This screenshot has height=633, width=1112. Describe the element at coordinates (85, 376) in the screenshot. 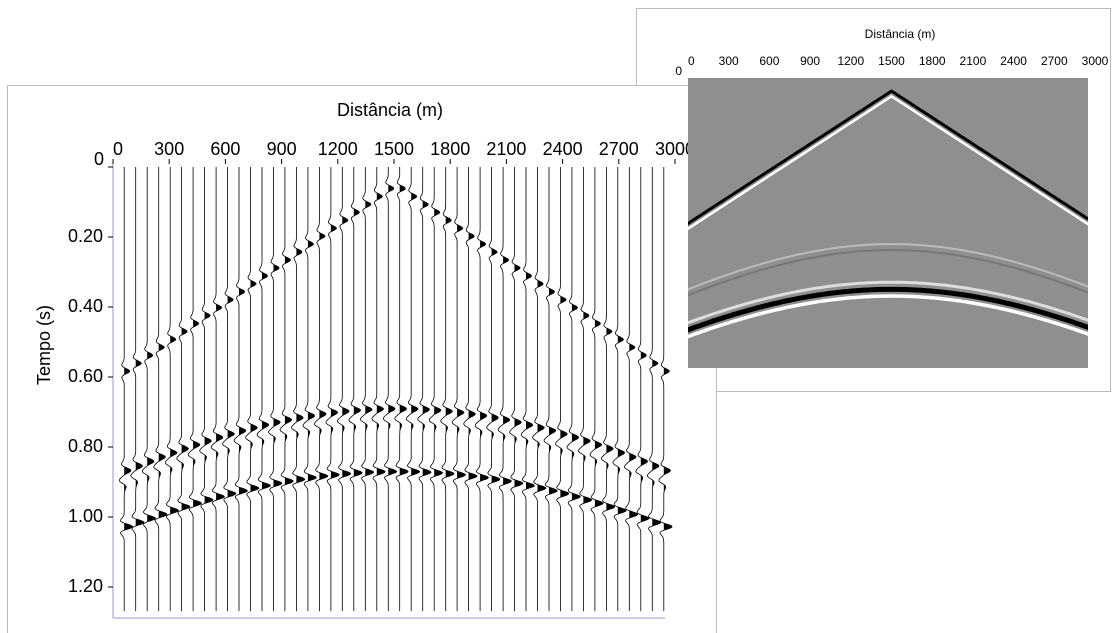

I see `y-tick-label: 0.60` at that location.